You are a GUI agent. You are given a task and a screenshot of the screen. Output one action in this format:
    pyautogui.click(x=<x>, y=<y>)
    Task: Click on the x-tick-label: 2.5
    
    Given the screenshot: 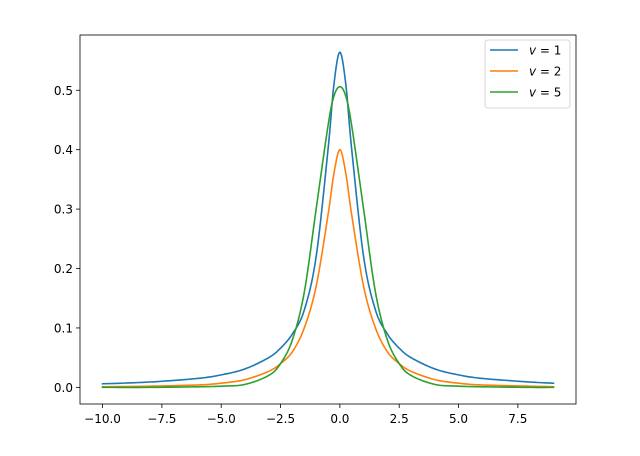 What is the action you would take?
    pyautogui.click(x=399, y=419)
    